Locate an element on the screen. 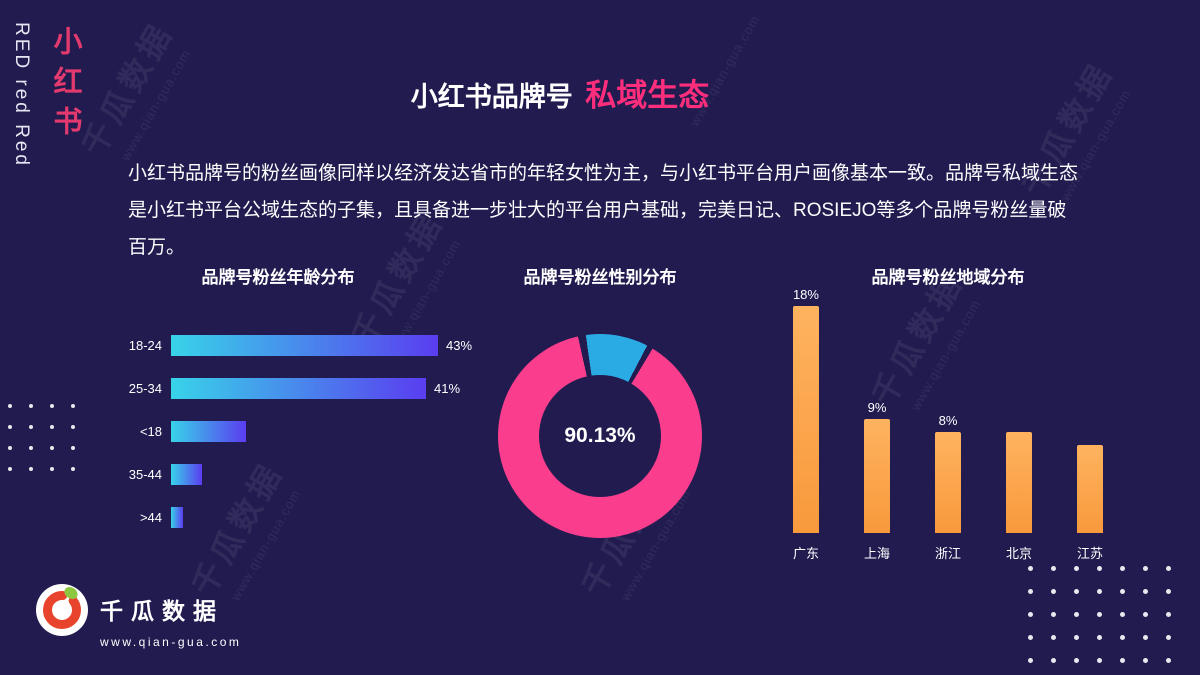 The height and width of the screenshot is (675, 1200). page-title-accent: 私域生态 is located at coordinates (647, 95).